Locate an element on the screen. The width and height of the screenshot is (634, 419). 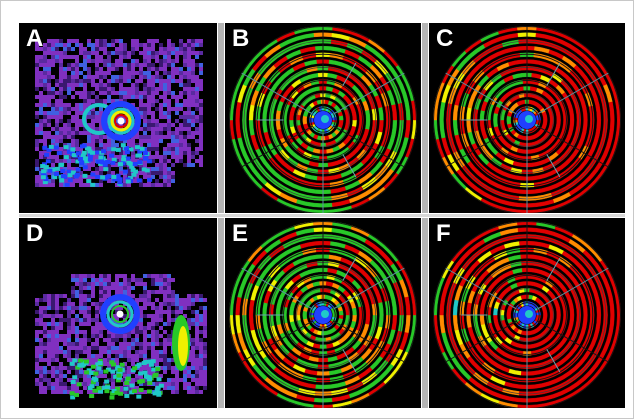
panel-label-d: D is located at coordinates (35, 233).